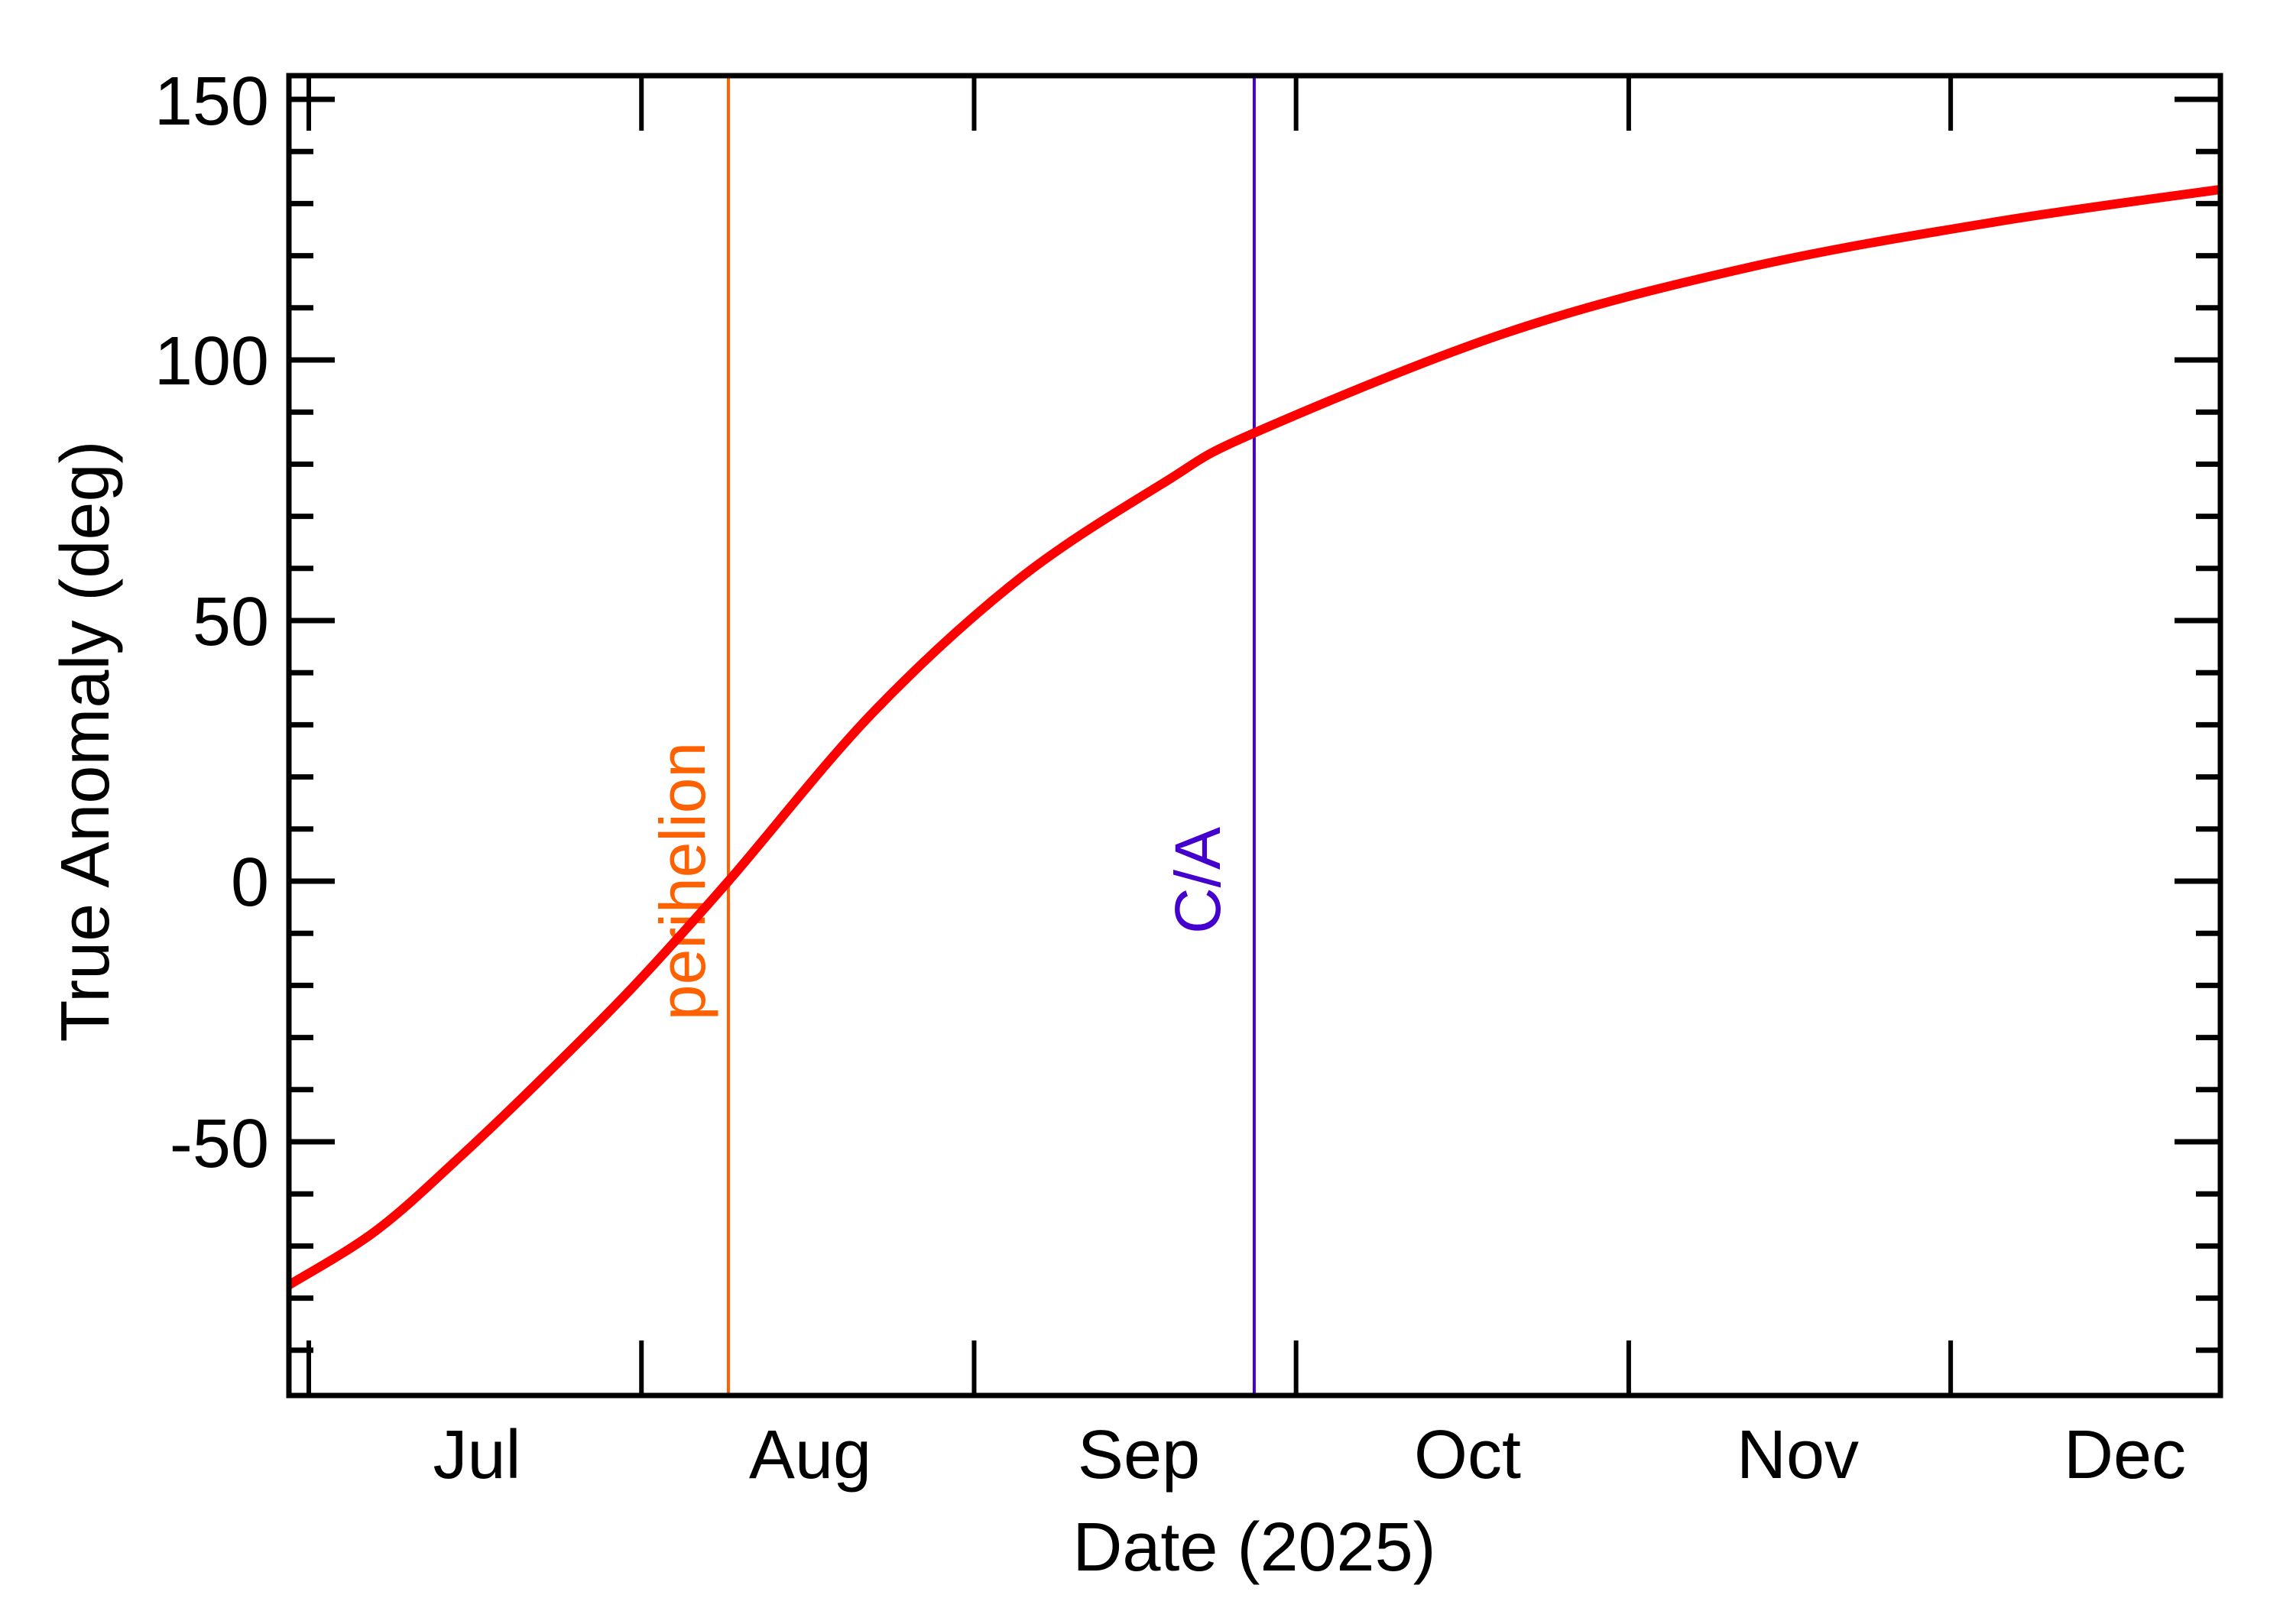  Describe the element at coordinates (211, 361) in the screenshot. I see `y-tick-label: 100` at that location.